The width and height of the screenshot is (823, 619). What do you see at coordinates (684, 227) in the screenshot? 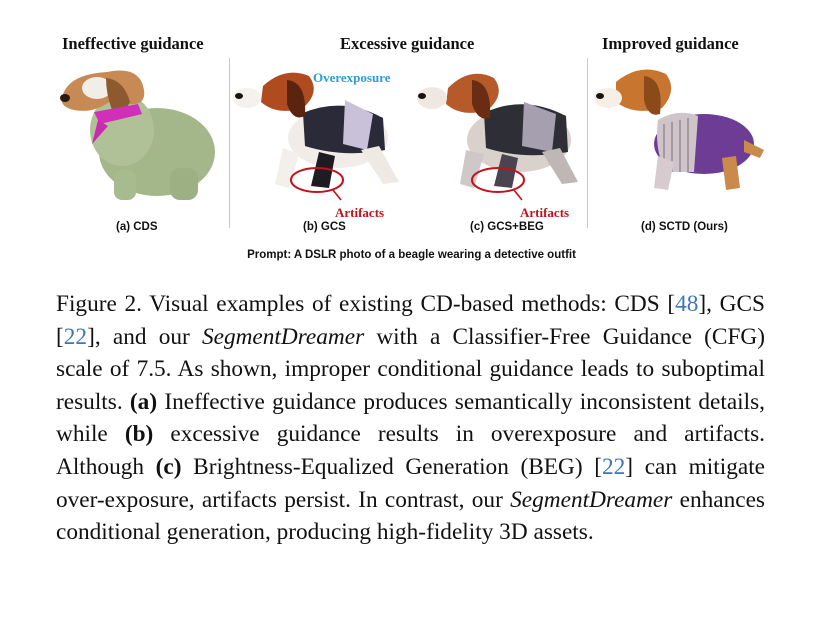
I see `caption-sctd: (d) SCTD (Ours)` at bounding box center [684, 227].